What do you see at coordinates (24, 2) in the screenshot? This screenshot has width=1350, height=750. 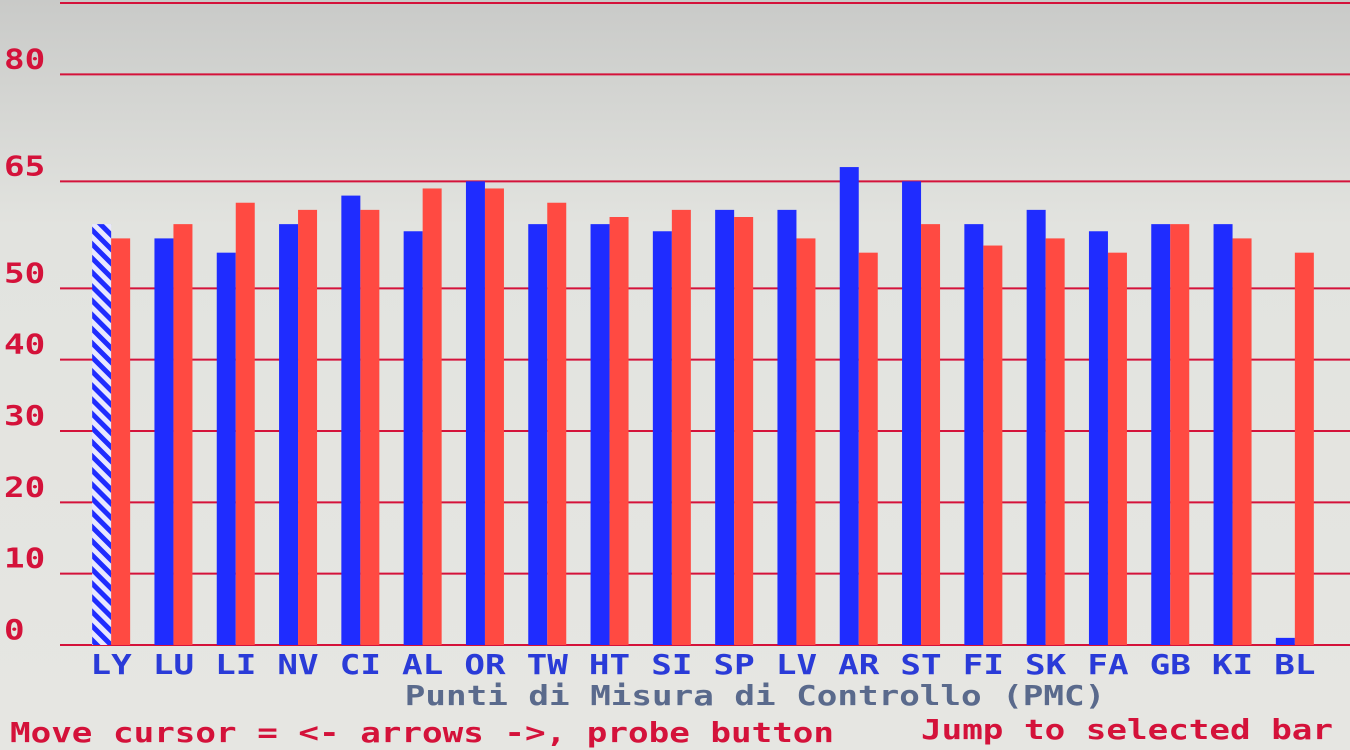 I see `y-tick-label: 90` at bounding box center [24, 2].